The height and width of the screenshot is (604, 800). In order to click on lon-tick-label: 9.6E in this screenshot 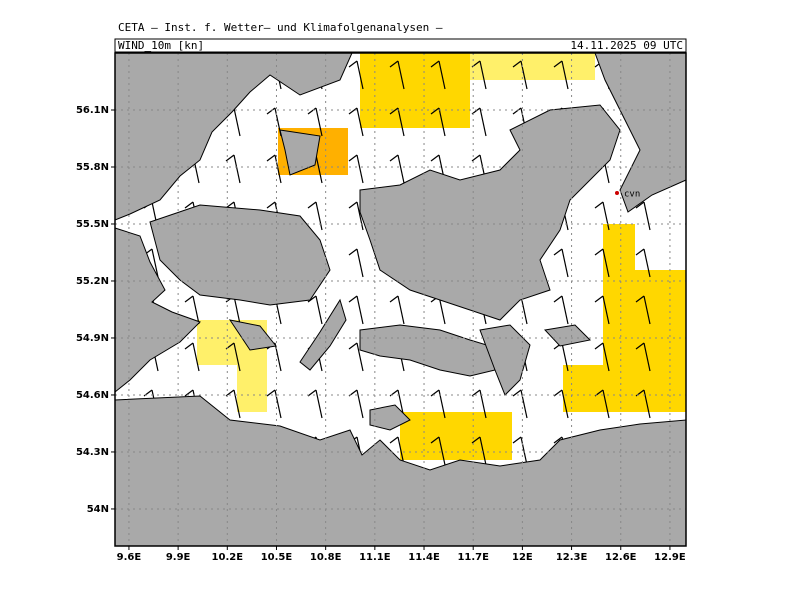, I will do `click(129, 557)`.